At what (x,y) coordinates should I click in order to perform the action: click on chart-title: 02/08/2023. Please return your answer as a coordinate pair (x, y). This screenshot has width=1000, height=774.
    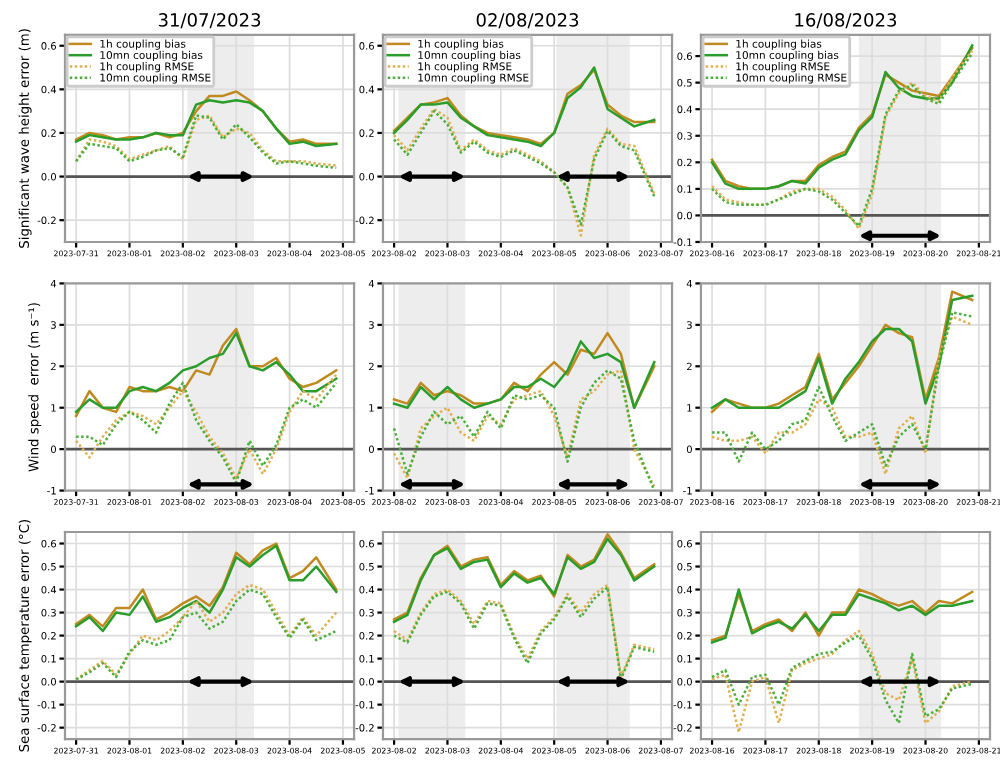
    Looking at the image, I should click on (527, 21).